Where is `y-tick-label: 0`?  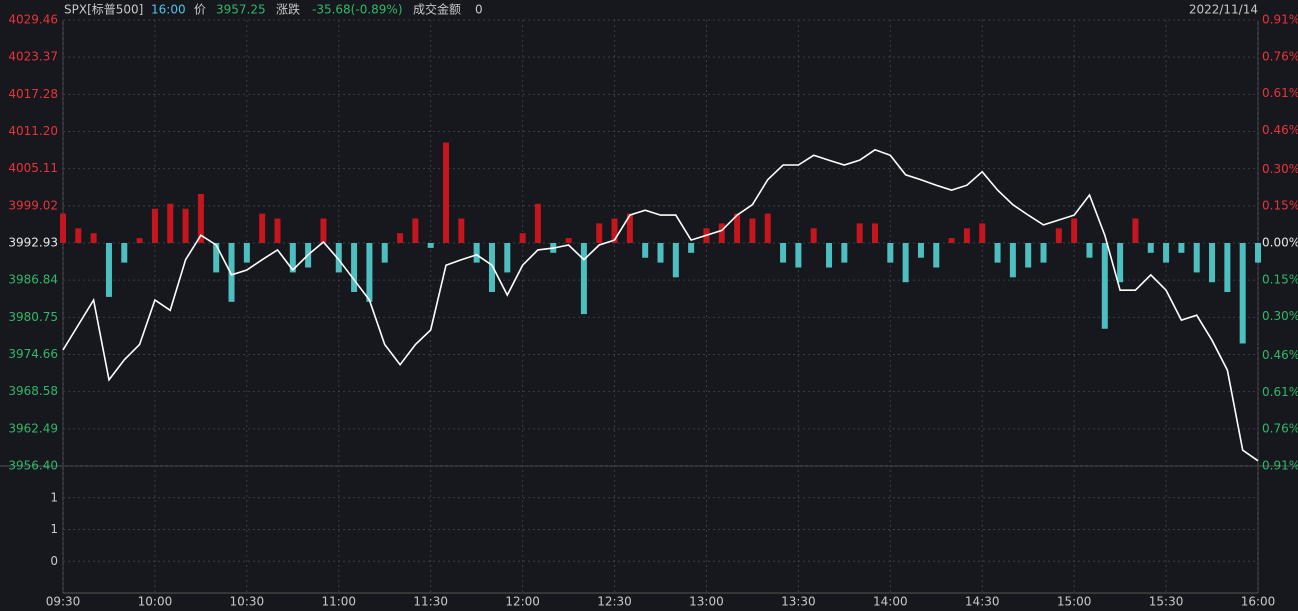
y-tick-label: 0 is located at coordinates (54, 561).